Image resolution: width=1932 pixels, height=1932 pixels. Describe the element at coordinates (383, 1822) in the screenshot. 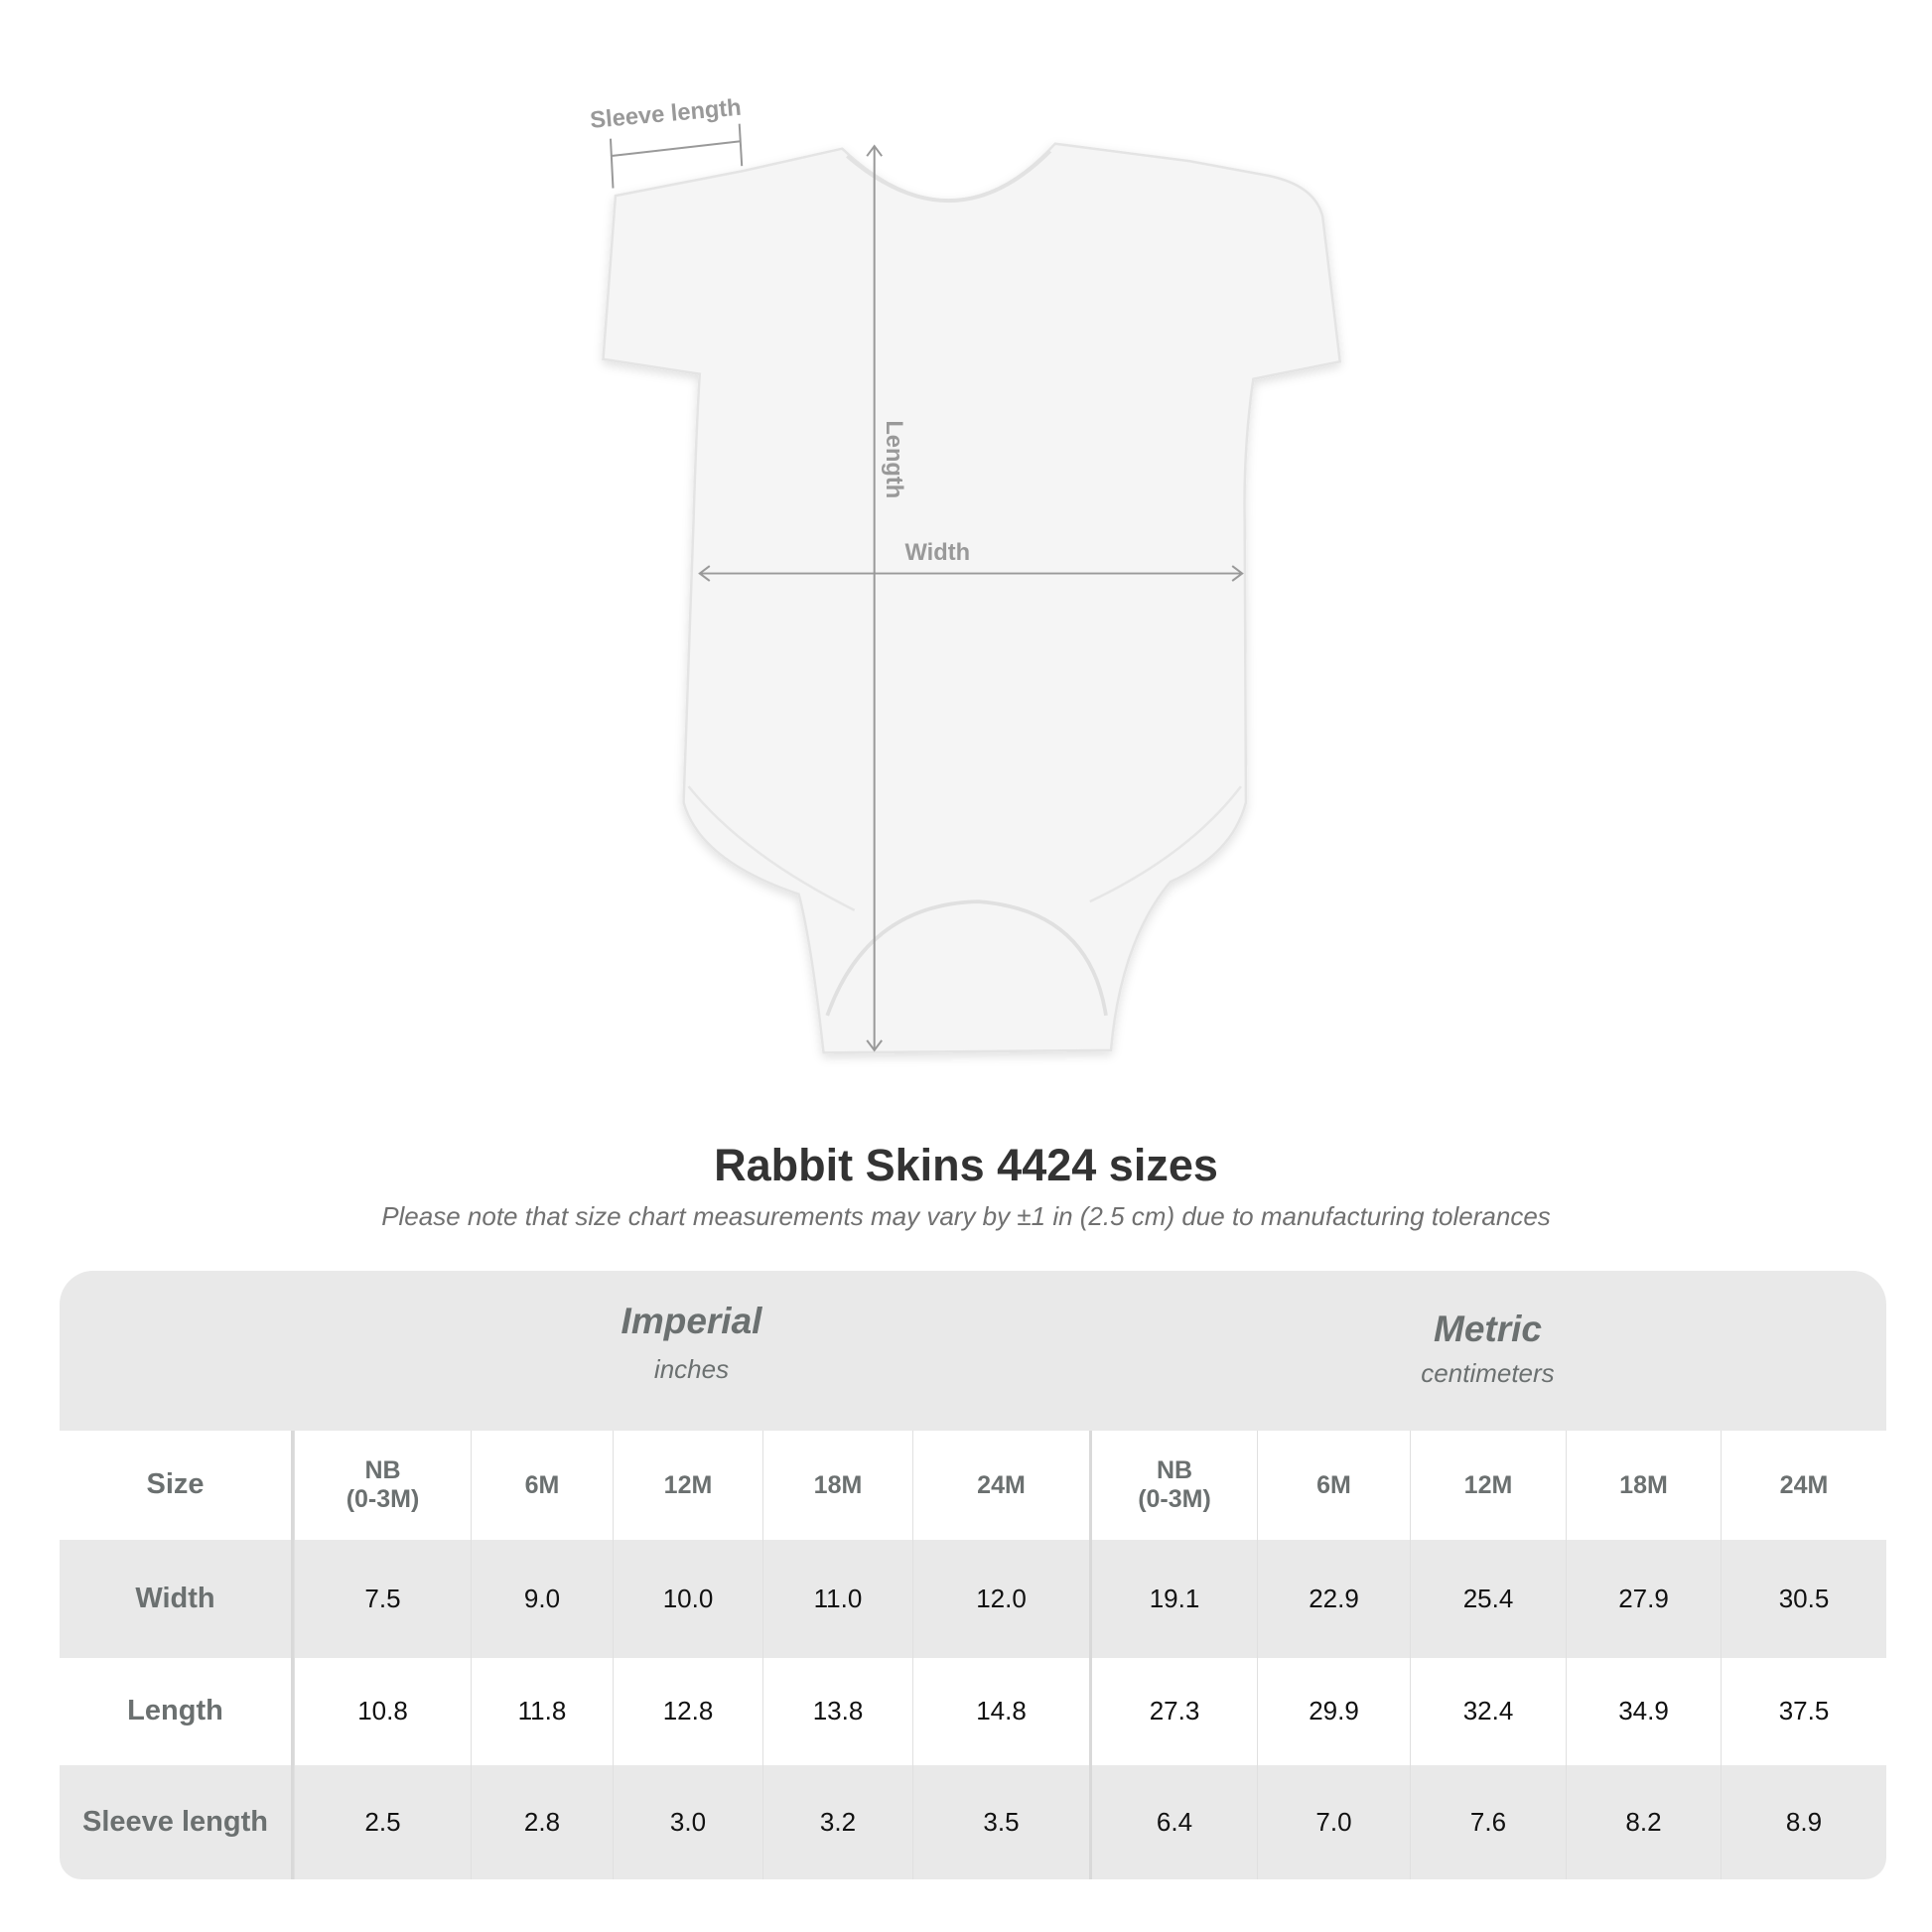

I see `imperial-value-cell: 2.5` at that location.